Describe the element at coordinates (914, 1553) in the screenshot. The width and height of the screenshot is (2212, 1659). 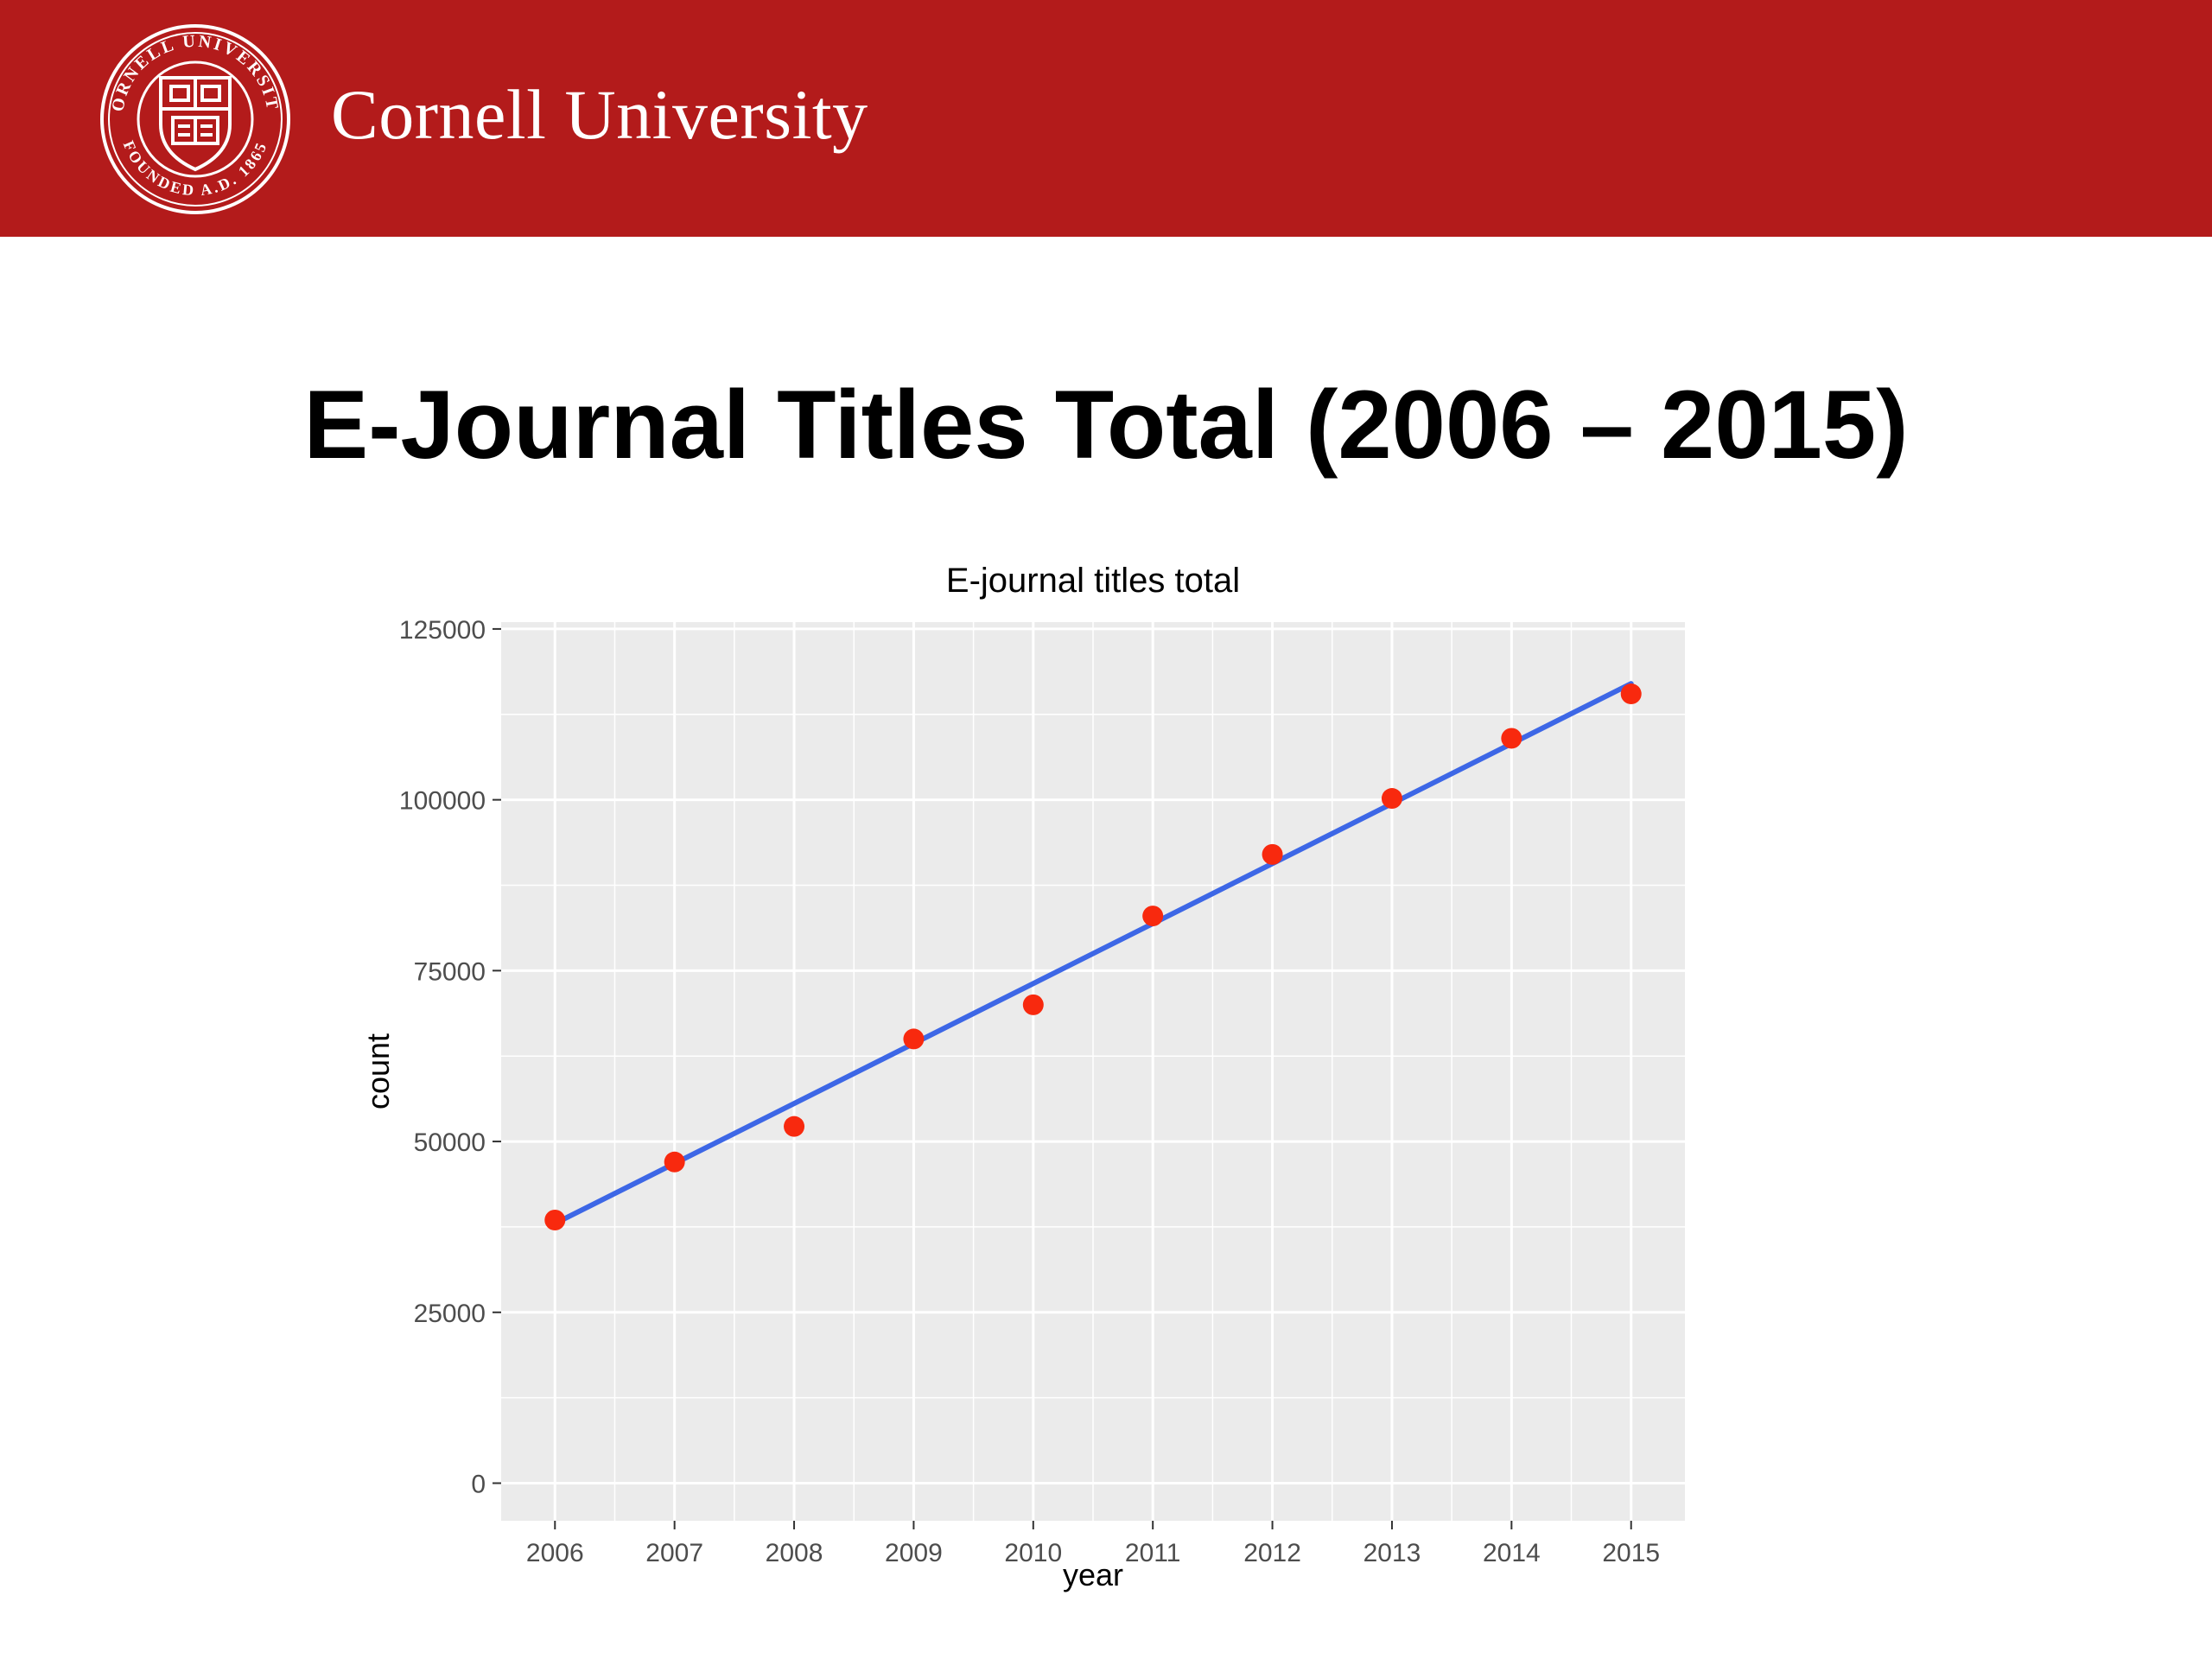
I see `x-tick-label: 2009` at that location.